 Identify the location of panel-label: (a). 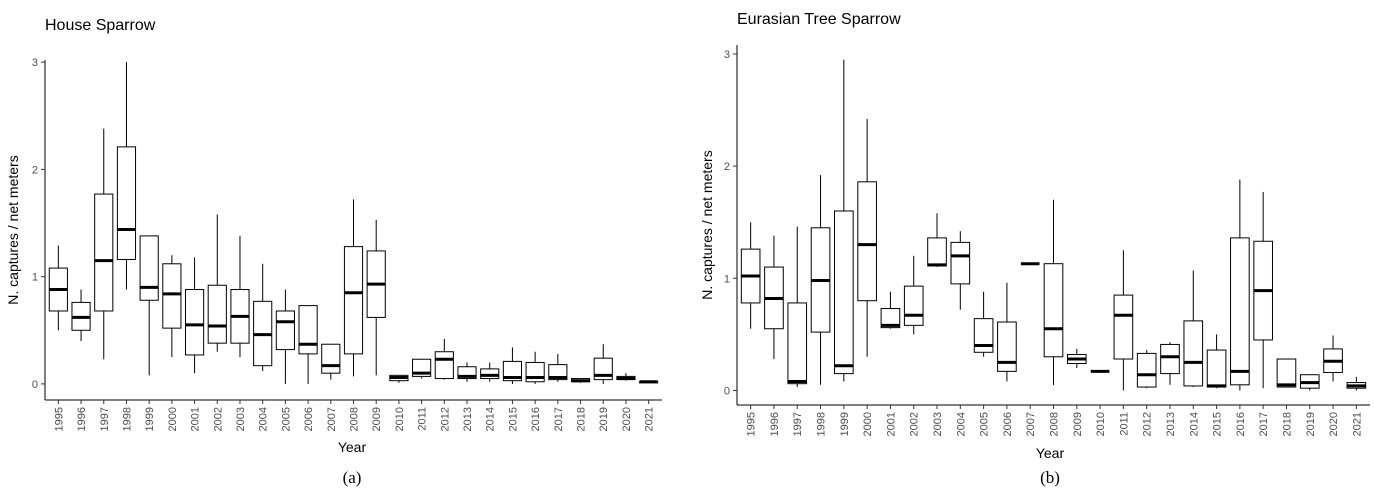
(352, 477).